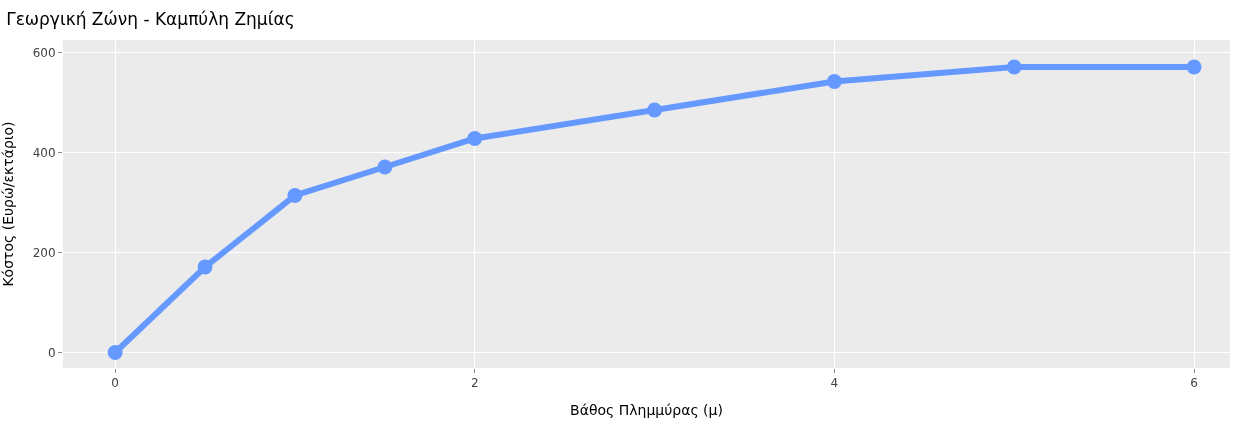  Describe the element at coordinates (150, 18) in the screenshot. I see `chart-title: Γεωργική Ζώνη - Καμπύλη Ζημίας` at that location.